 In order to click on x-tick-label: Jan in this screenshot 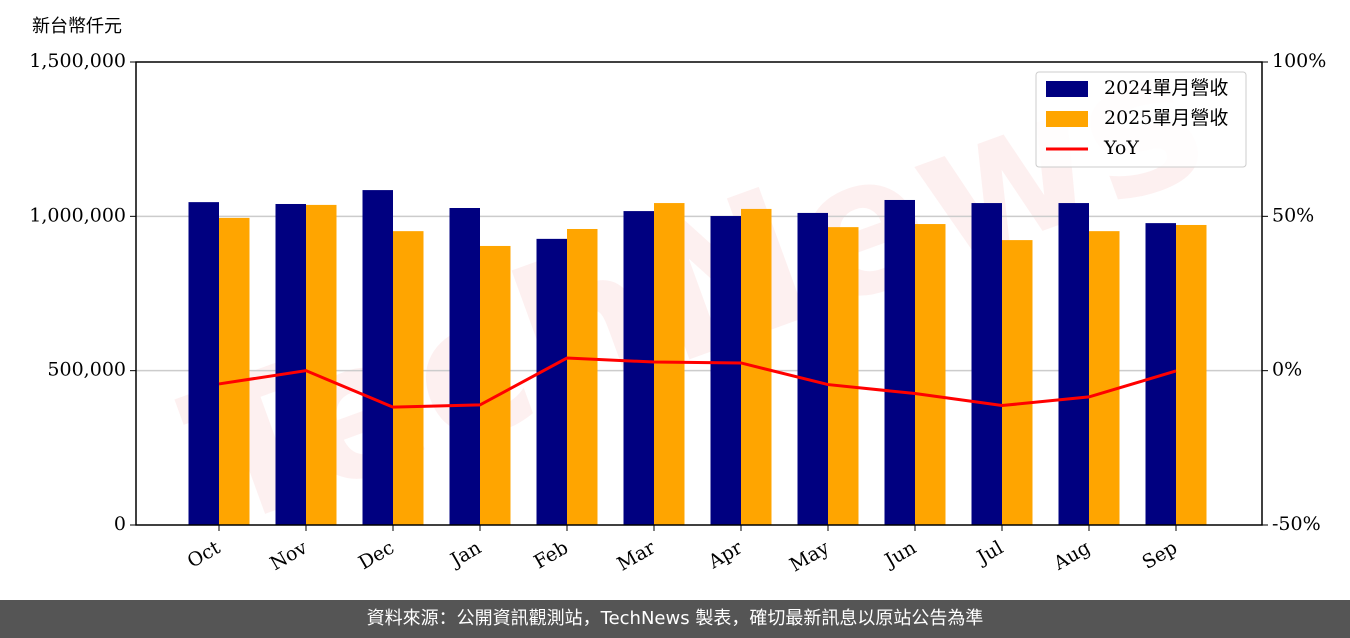, I will do `click(465, 555)`.